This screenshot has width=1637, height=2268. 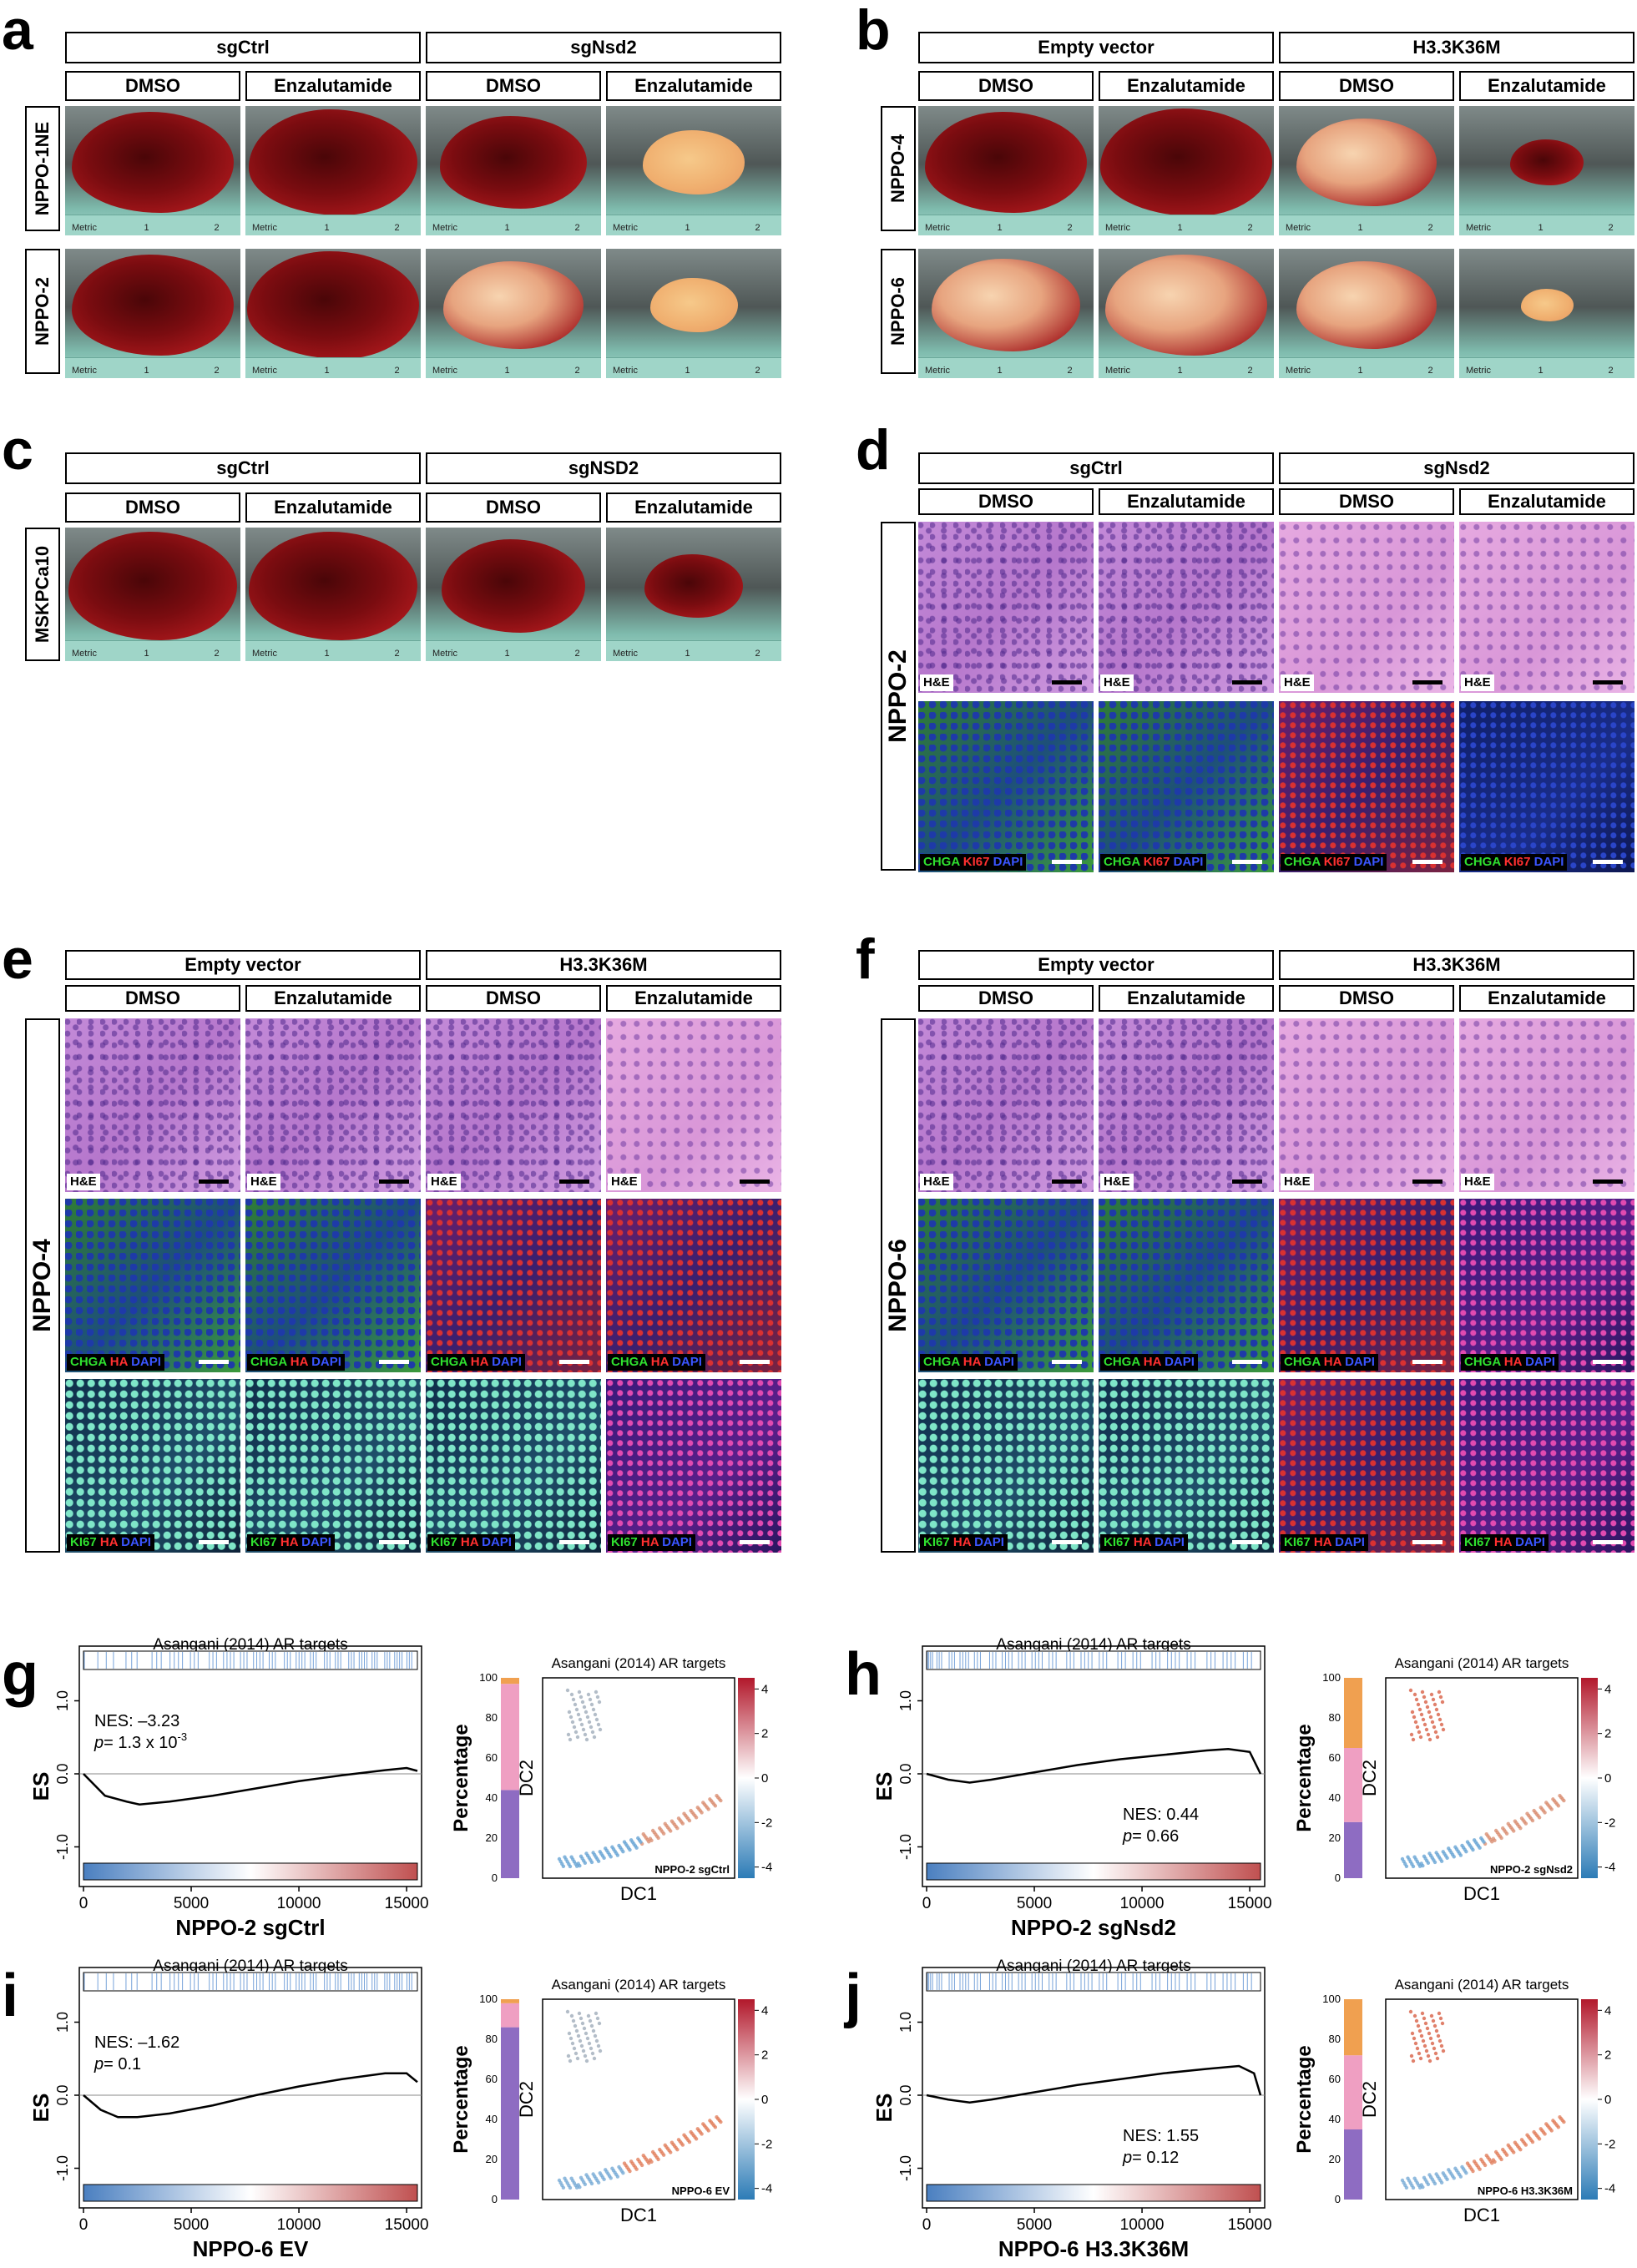 I want to click on panel-letter: a, so click(x=17, y=31).